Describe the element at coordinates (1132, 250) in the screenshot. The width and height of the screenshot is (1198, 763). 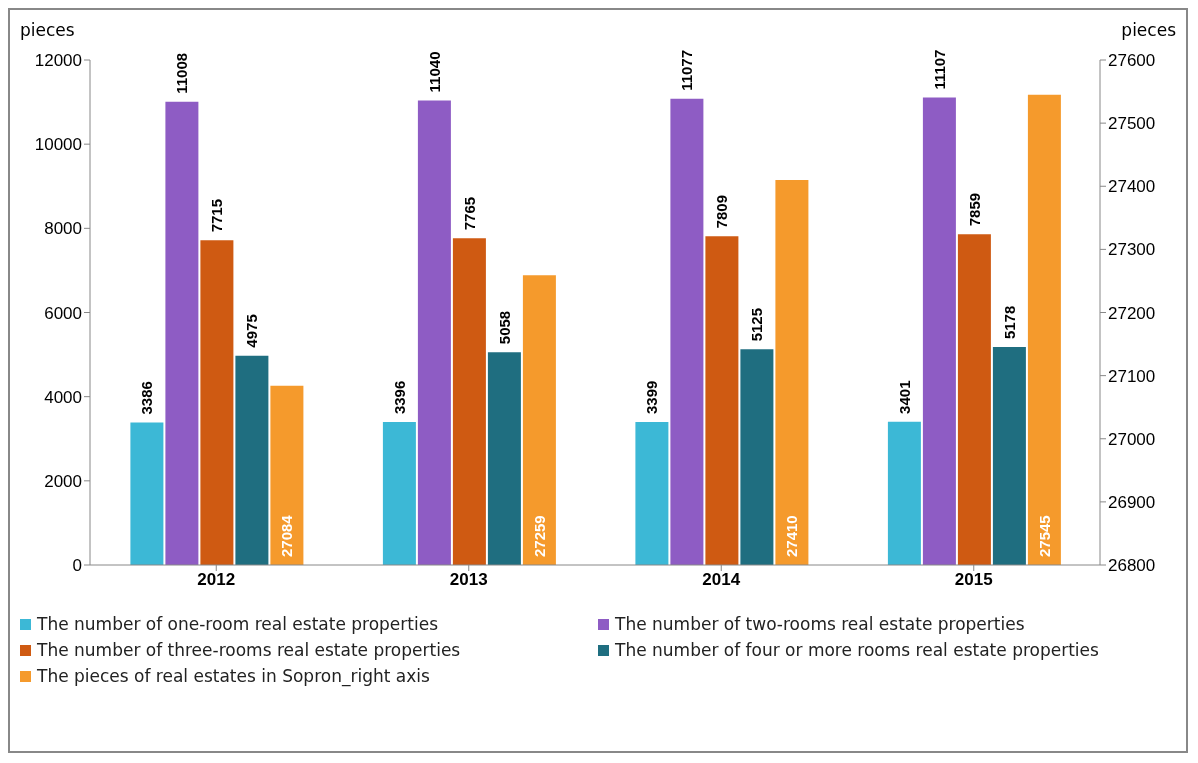
I see `y2-tick-label: 27300` at that location.